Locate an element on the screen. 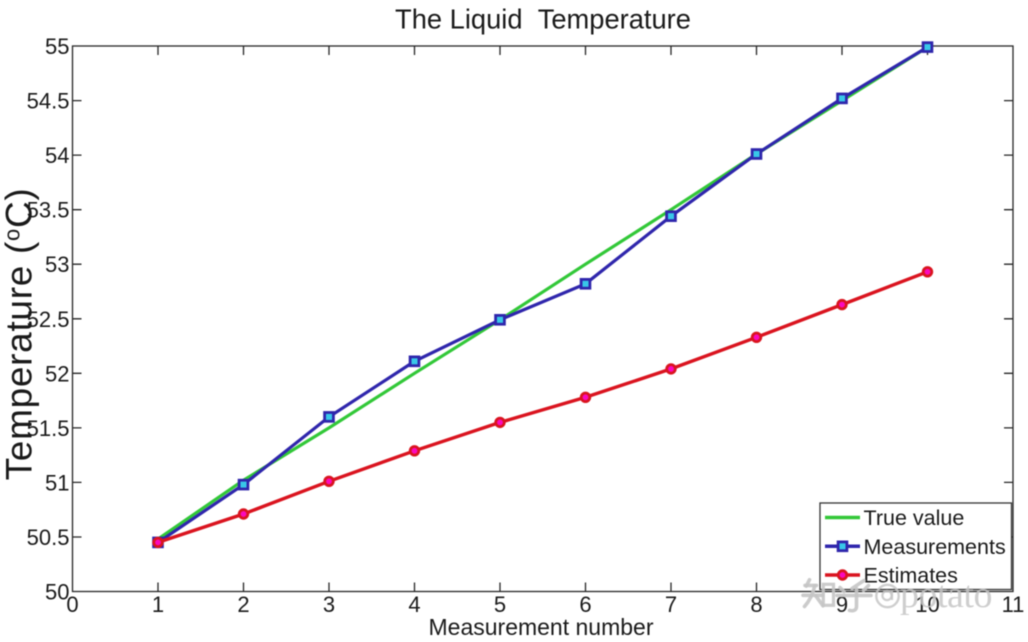  svg-text: Measurement number is located at coordinates (541, 627).